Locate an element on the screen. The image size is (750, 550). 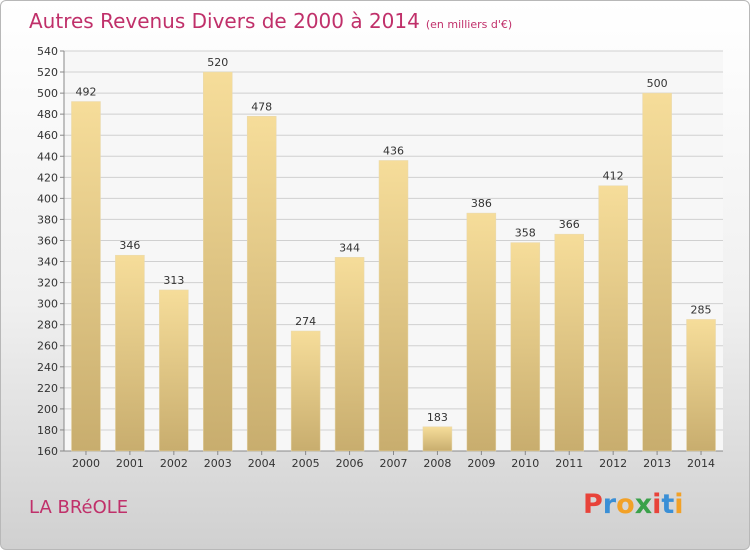
bar-value-label: 313 is located at coordinates (173, 280).